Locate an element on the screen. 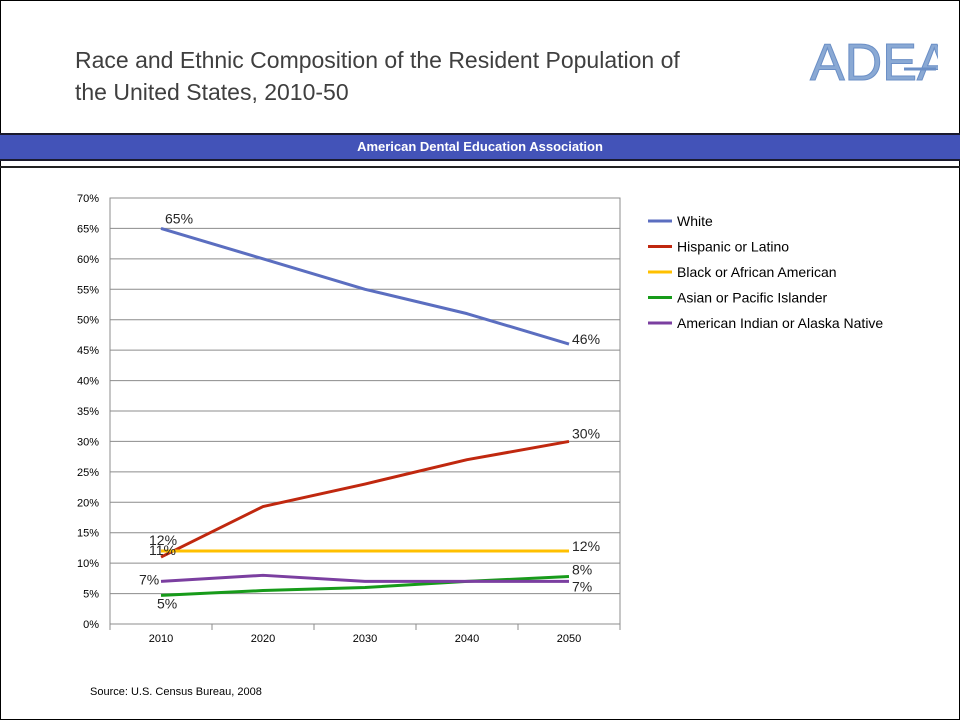 The image size is (960, 720). y-tick-label: 45% is located at coordinates (88, 351).